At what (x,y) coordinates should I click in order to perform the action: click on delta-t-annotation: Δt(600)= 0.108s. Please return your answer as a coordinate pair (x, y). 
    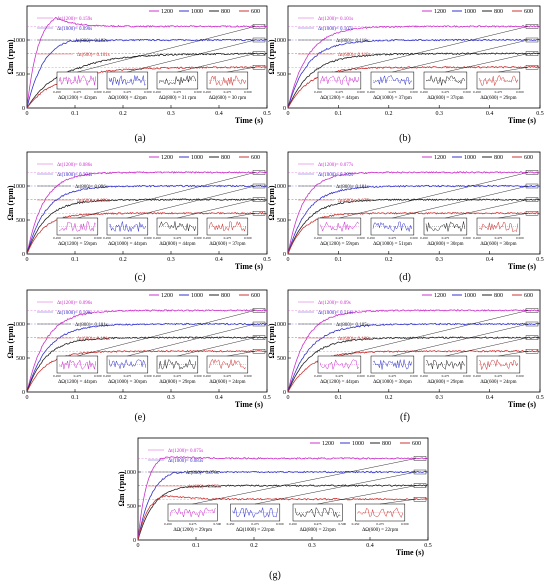
    Looking at the image, I should click on (354, 339).